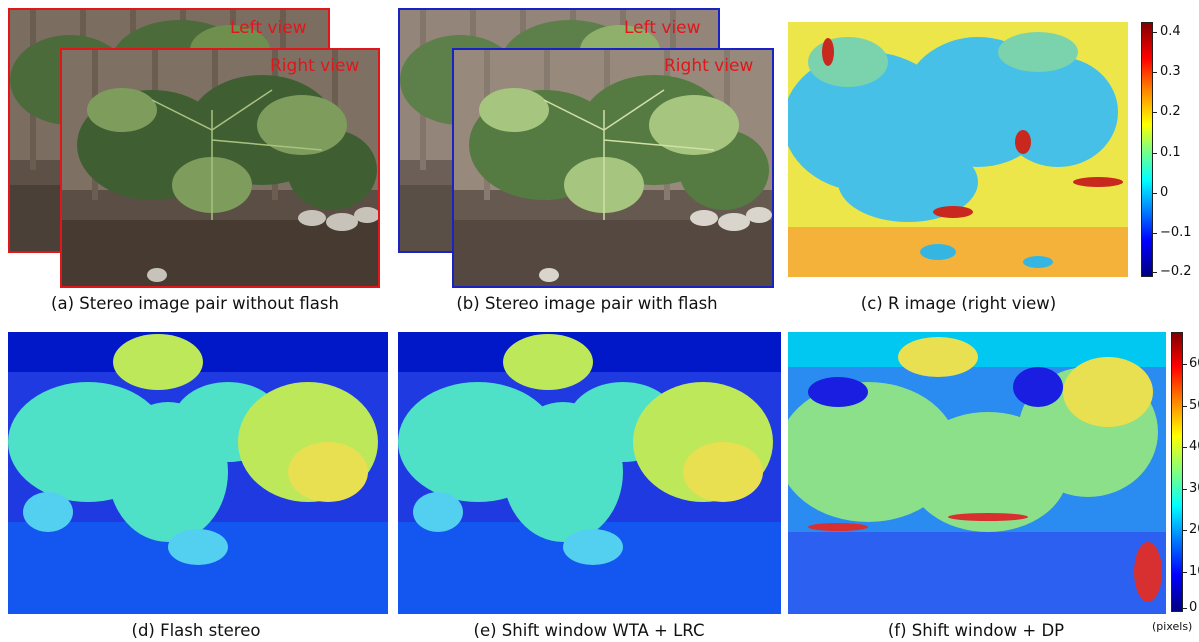 Image resolution: width=1199 pixels, height=642 pixels. What do you see at coordinates (1177, 472) in the screenshot?
I see `disparity-colorbar` at bounding box center [1177, 472].